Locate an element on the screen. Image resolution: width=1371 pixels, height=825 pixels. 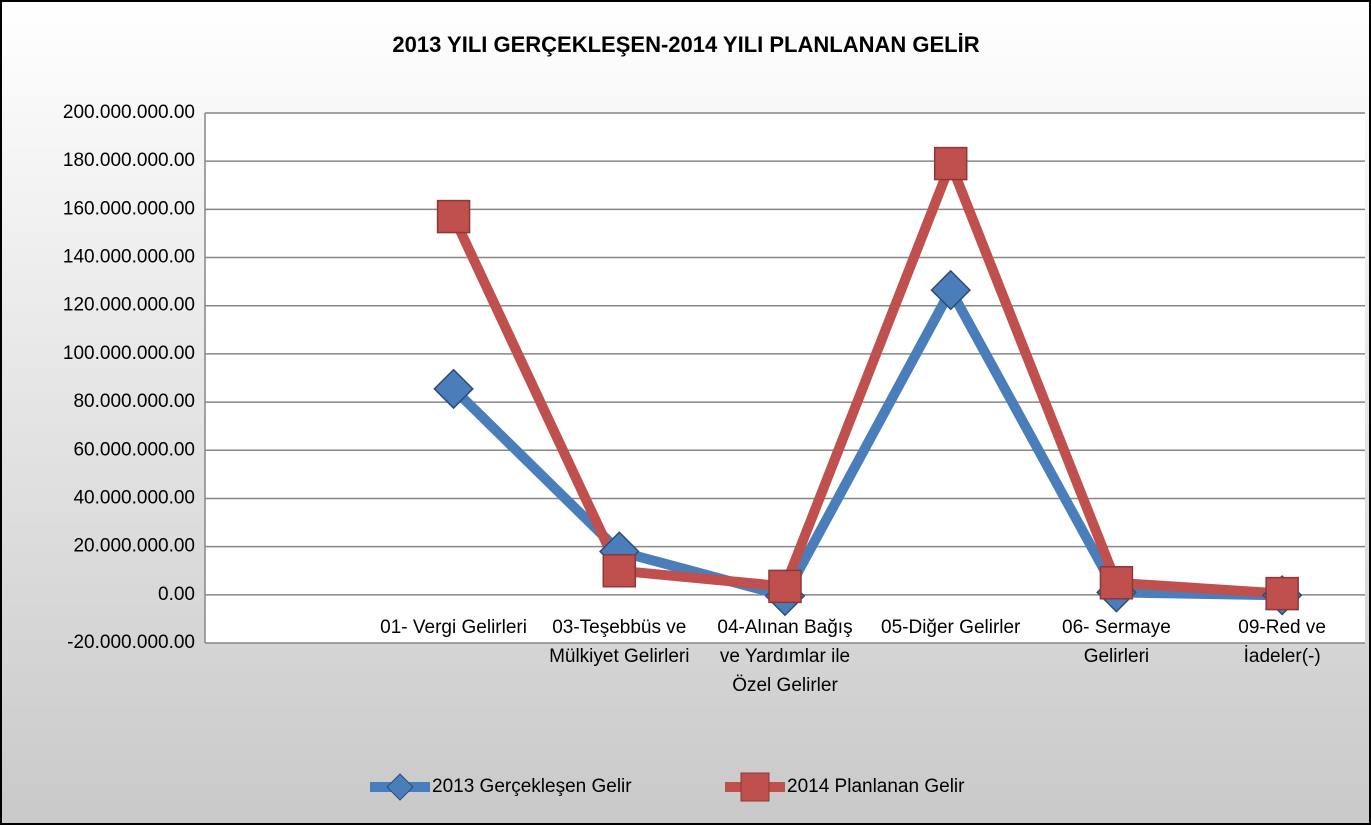
y-tick-label: -20.000.000.00 is located at coordinates (131, 642).